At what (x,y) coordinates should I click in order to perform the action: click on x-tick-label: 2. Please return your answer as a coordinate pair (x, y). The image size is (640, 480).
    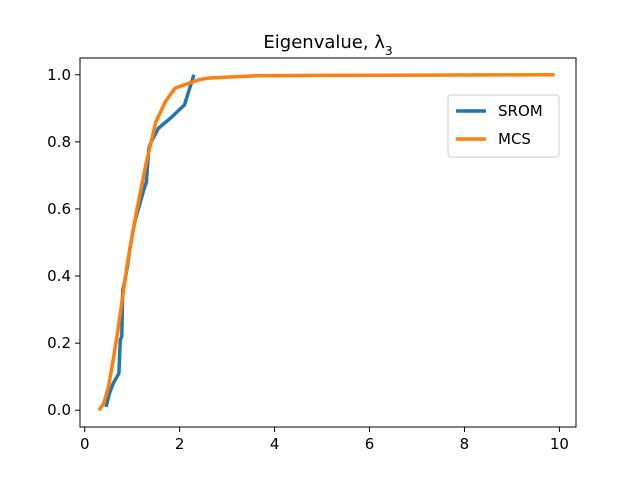
    Looking at the image, I should click on (180, 444).